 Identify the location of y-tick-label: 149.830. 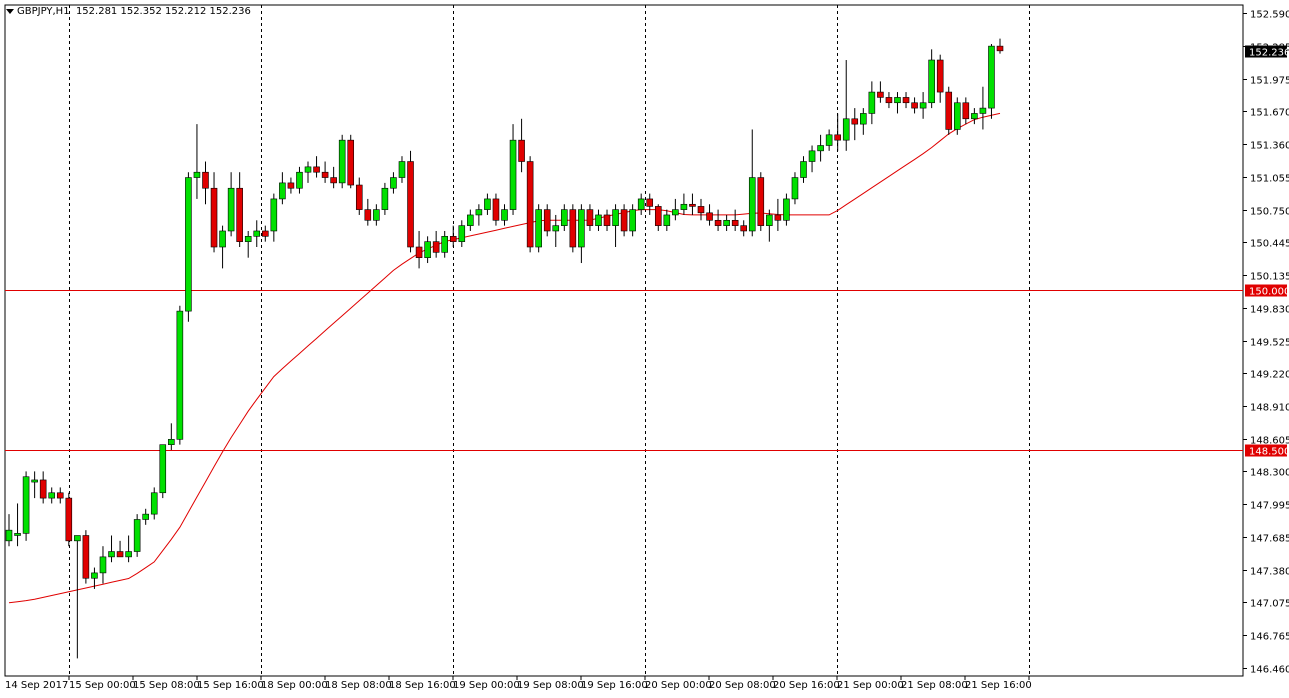
(1269, 310).